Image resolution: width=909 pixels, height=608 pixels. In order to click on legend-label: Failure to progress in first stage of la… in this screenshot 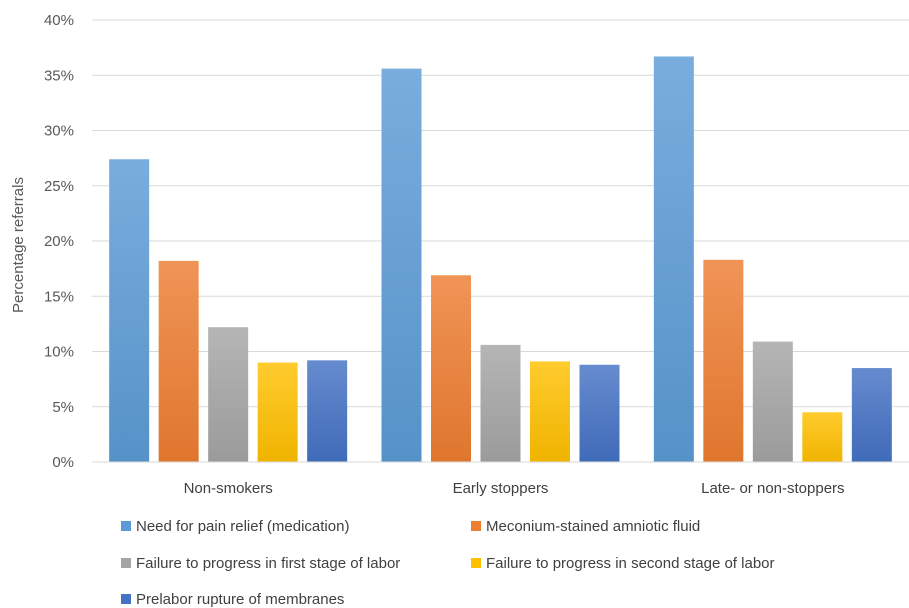, I will do `click(268, 563)`.